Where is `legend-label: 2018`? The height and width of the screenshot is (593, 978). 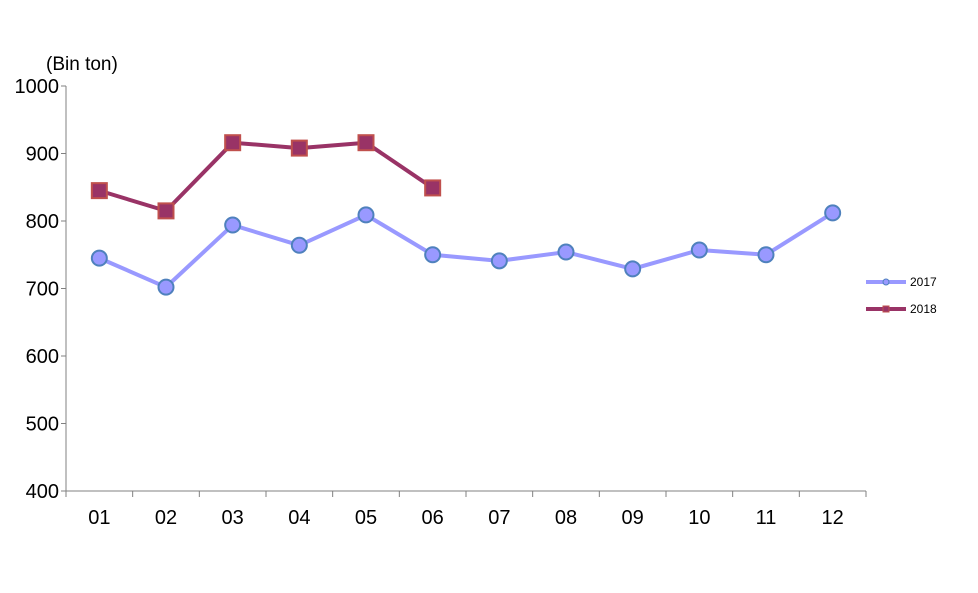 legend-label: 2018 is located at coordinates (923, 309).